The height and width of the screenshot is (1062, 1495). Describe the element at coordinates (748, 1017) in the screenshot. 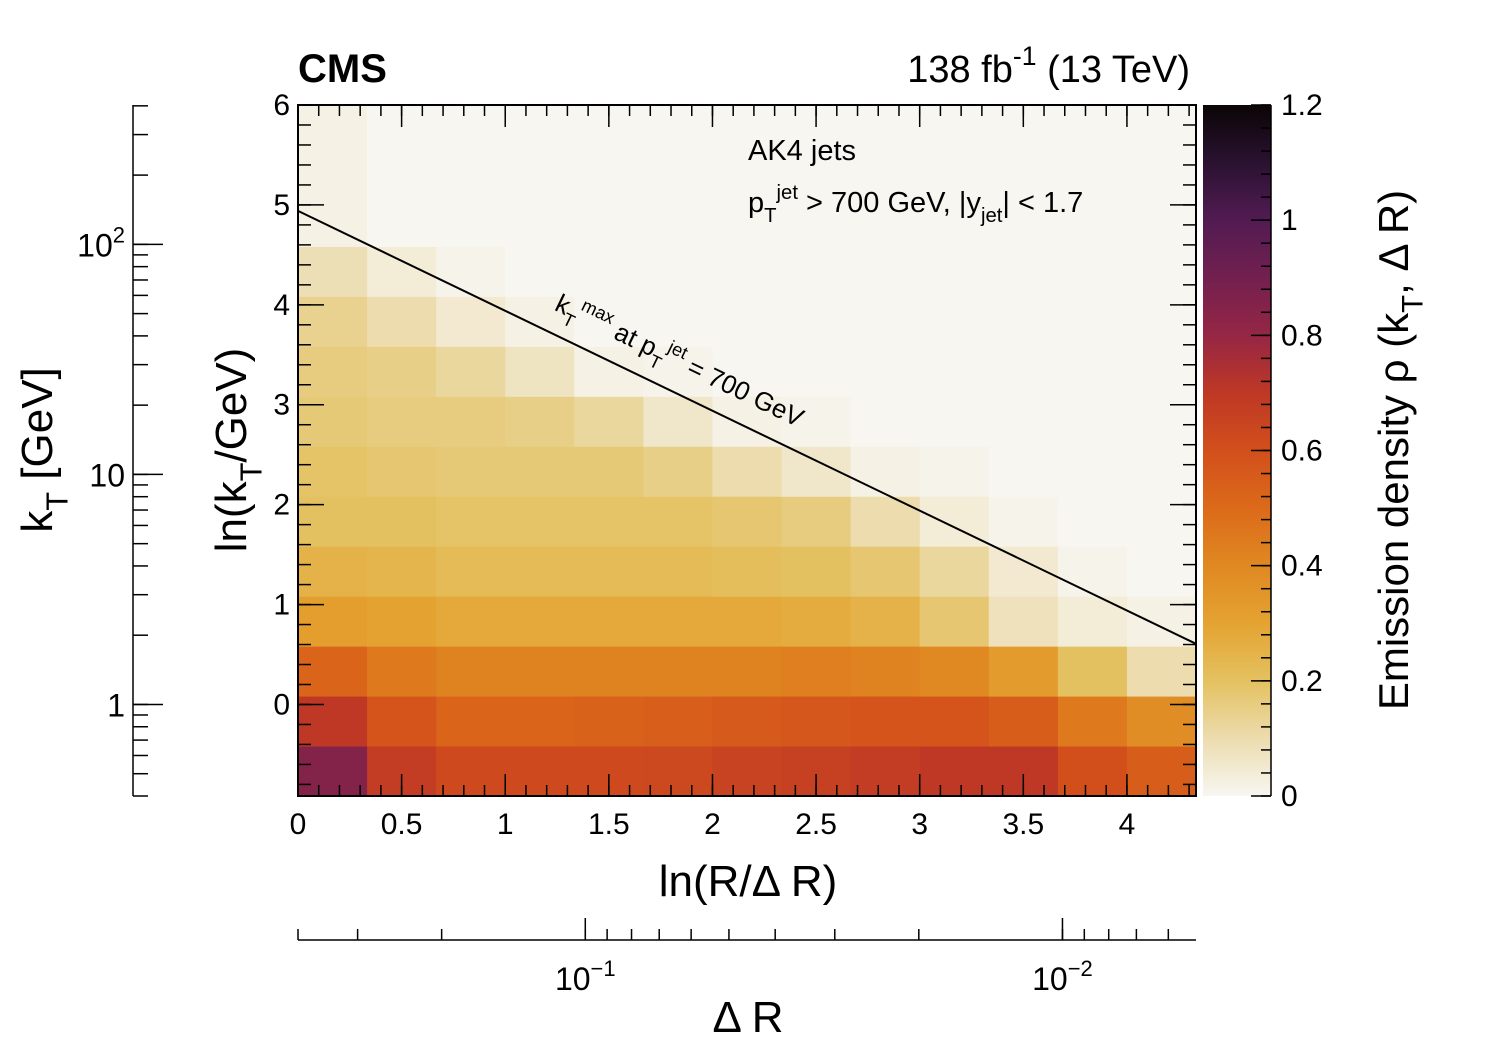

I see `dr-axis-label: Δ R` at that location.